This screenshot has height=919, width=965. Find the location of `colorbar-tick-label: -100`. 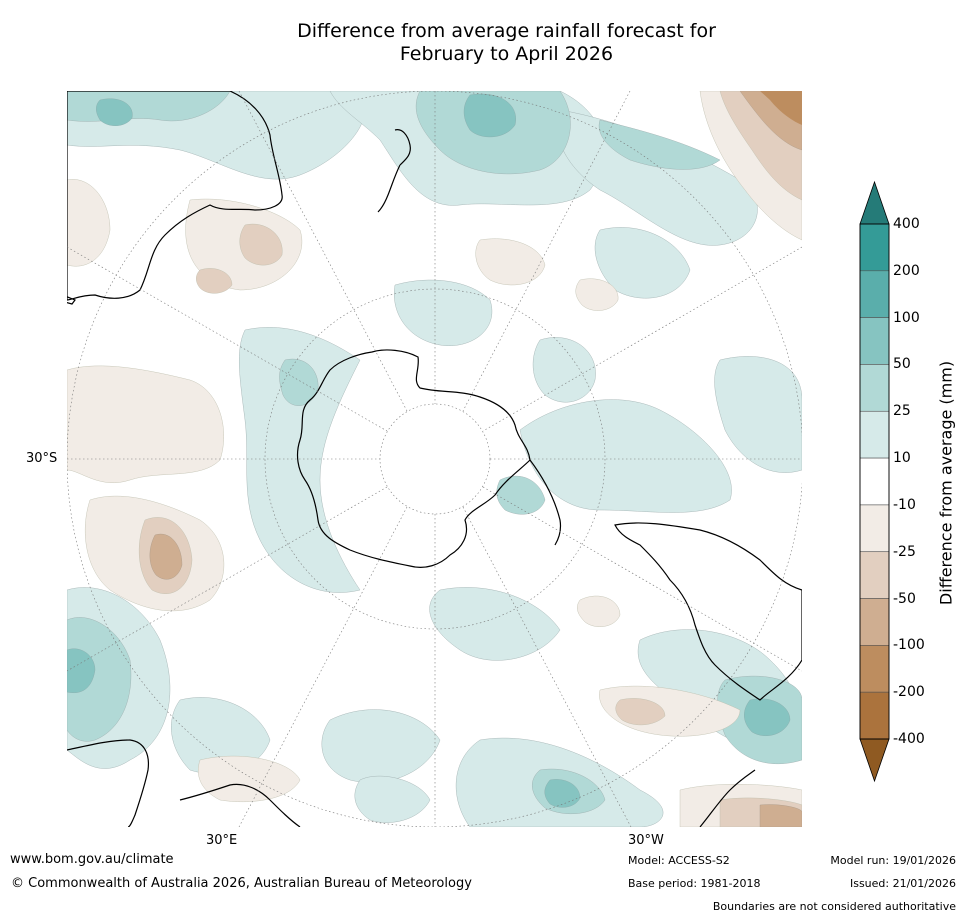

colorbar-tick-label: -100 is located at coordinates (909, 645).